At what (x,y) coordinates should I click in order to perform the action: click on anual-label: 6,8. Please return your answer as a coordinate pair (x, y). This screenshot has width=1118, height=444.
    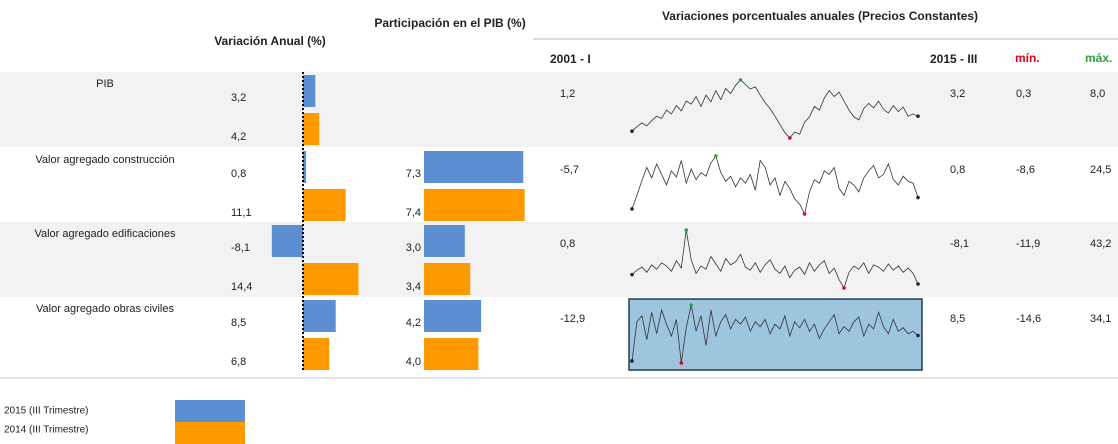
    Looking at the image, I should click on (238, 362).